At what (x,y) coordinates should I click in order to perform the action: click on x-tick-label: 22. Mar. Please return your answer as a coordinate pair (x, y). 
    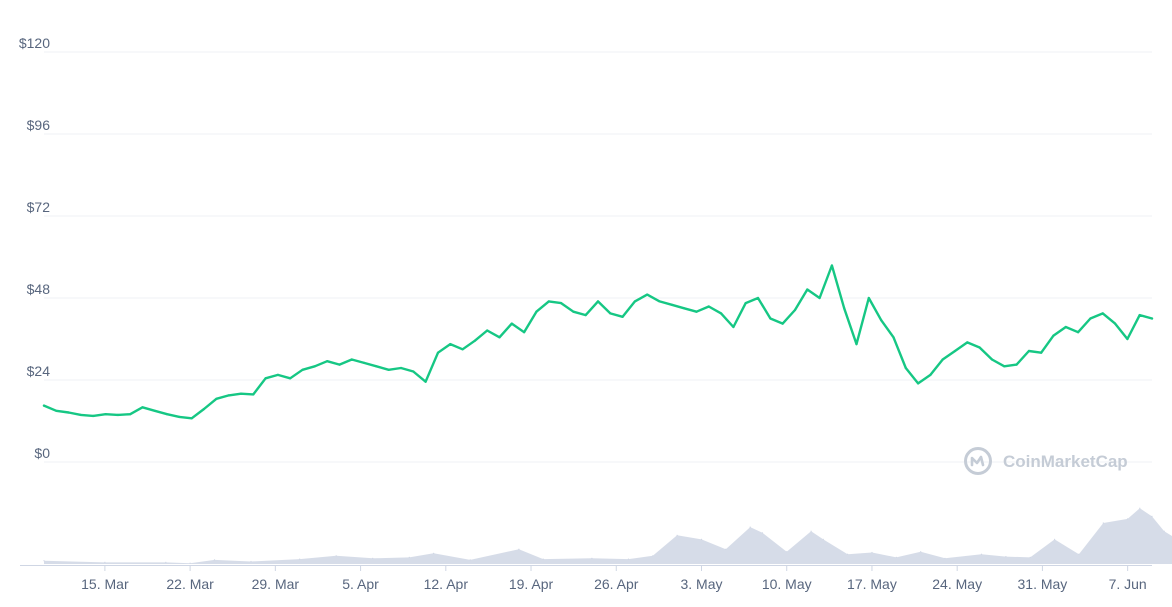
    Looking at the image, I should click on (190, 584).